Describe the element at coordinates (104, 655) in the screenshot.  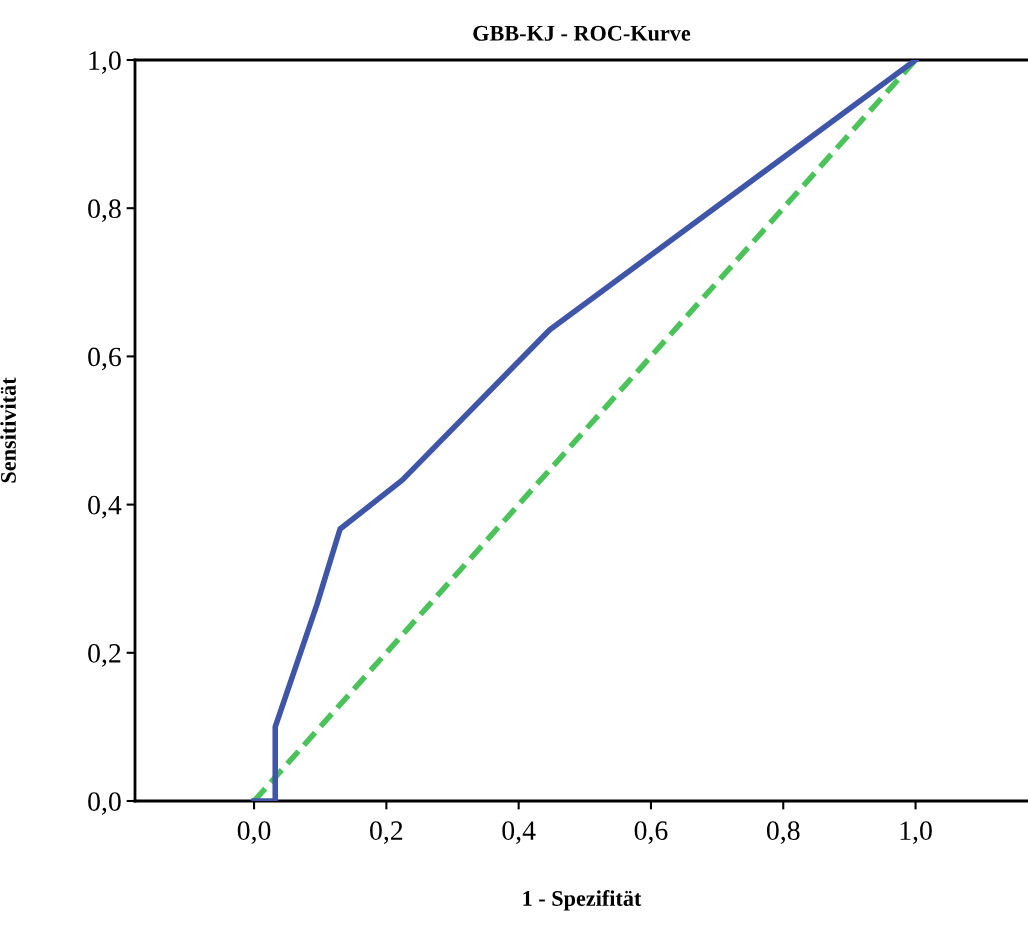
I see `y-tick-label: 0,2` at that location.